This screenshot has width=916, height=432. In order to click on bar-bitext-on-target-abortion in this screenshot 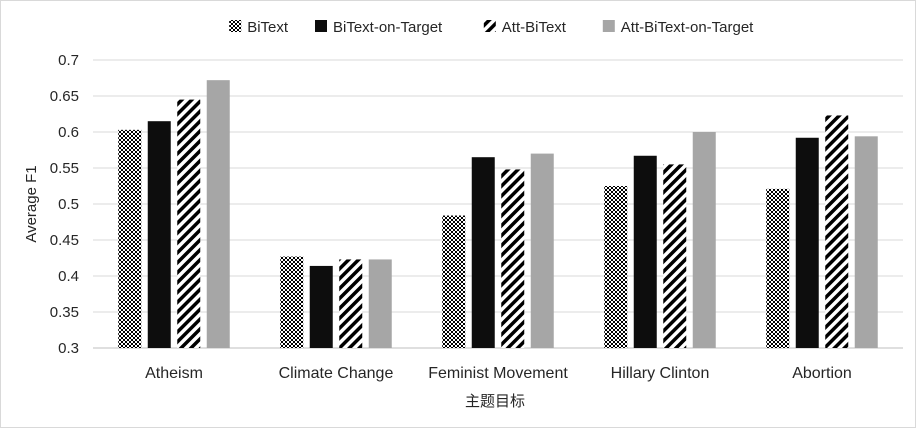, I will do `click(807, 242)`.